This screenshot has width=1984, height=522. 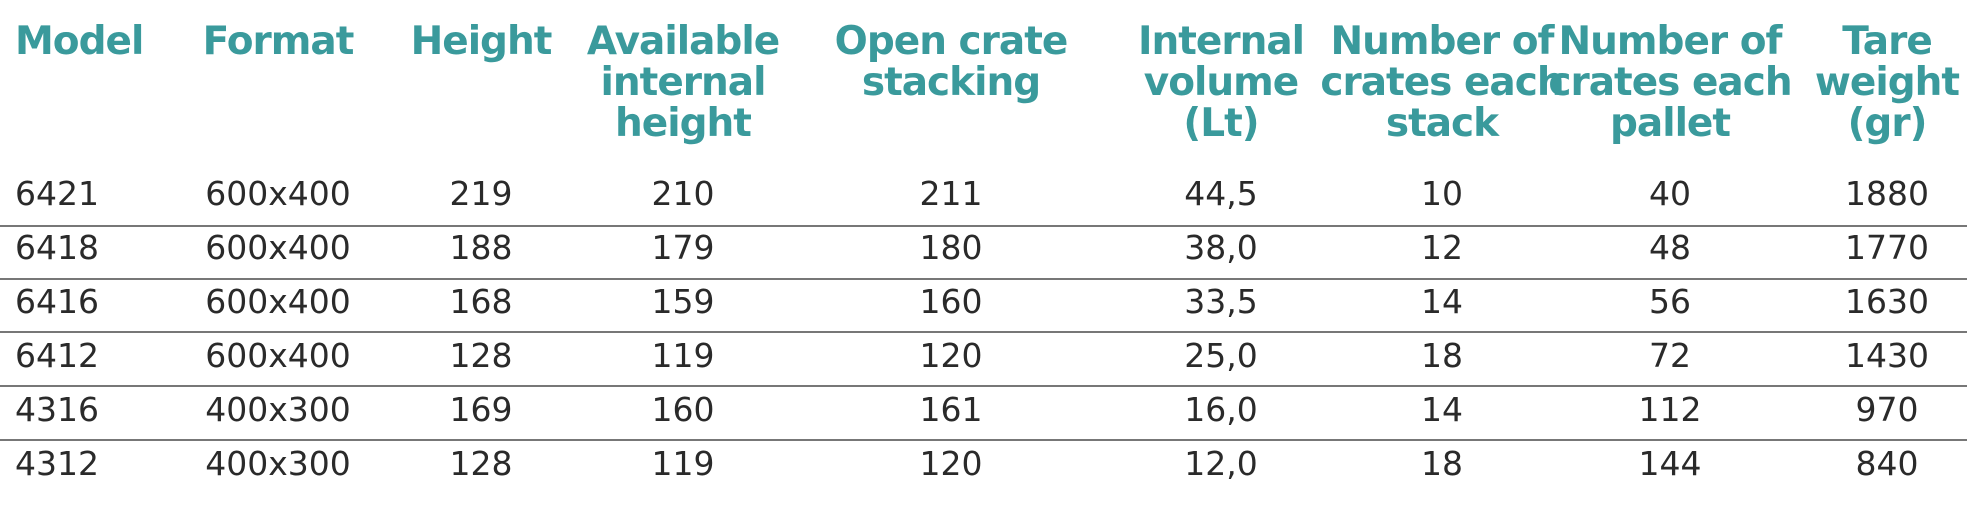 I want to click on table-cell: 72, so click(x=1670, y=355).